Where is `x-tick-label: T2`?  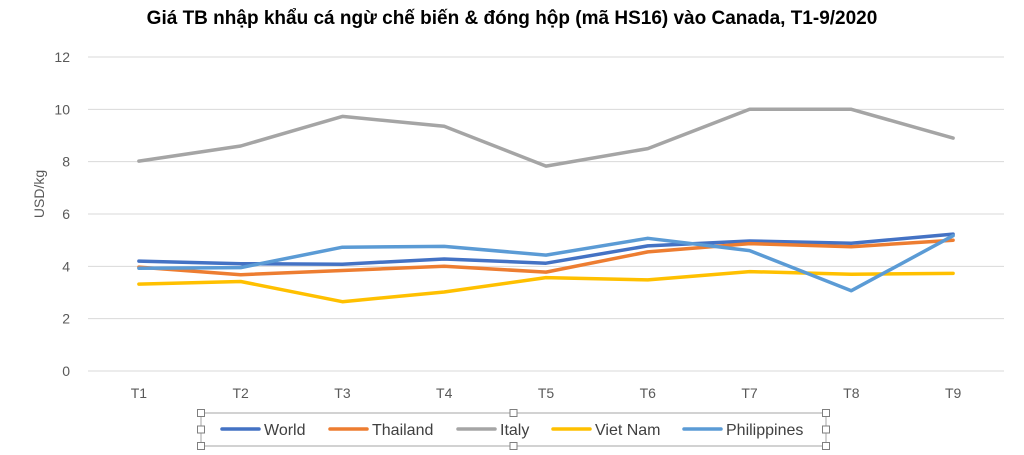 x-tick-label: T2 is located at coordinates (240, 393).